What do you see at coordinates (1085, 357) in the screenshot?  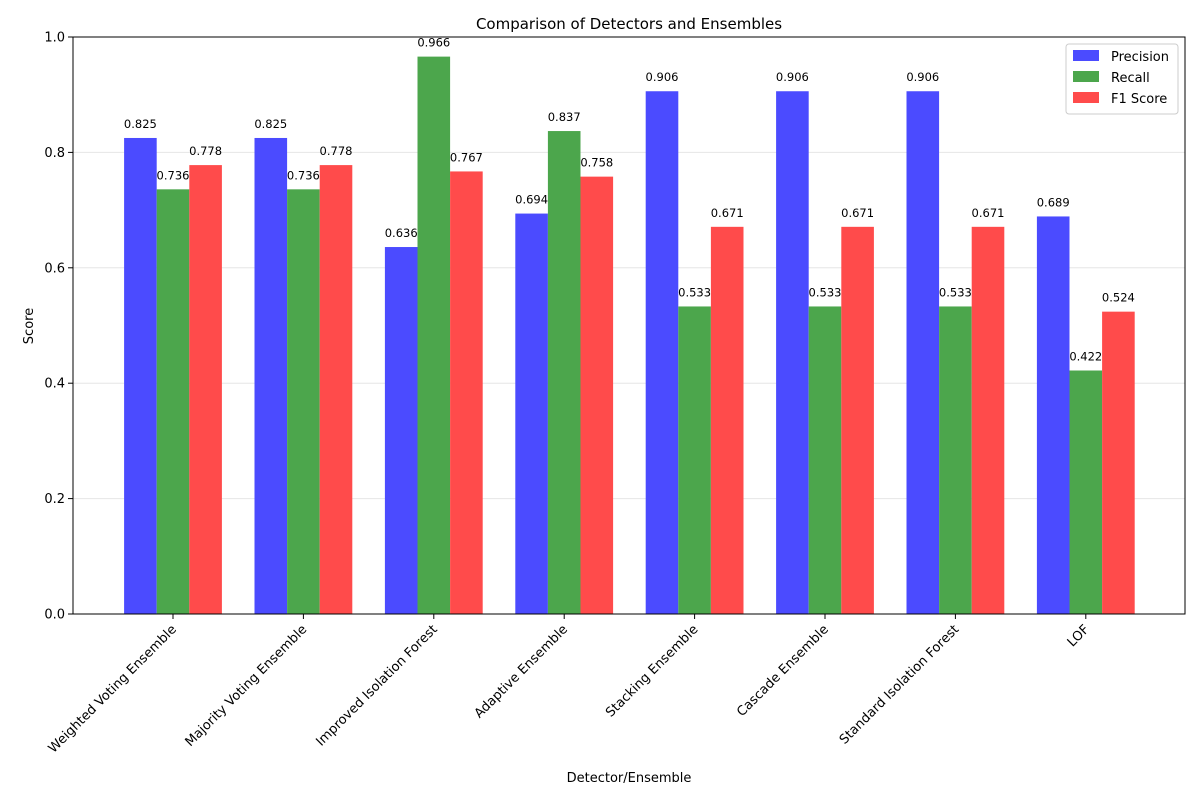 I see `data-label: 0.422` at bounding box center [1085, 357].